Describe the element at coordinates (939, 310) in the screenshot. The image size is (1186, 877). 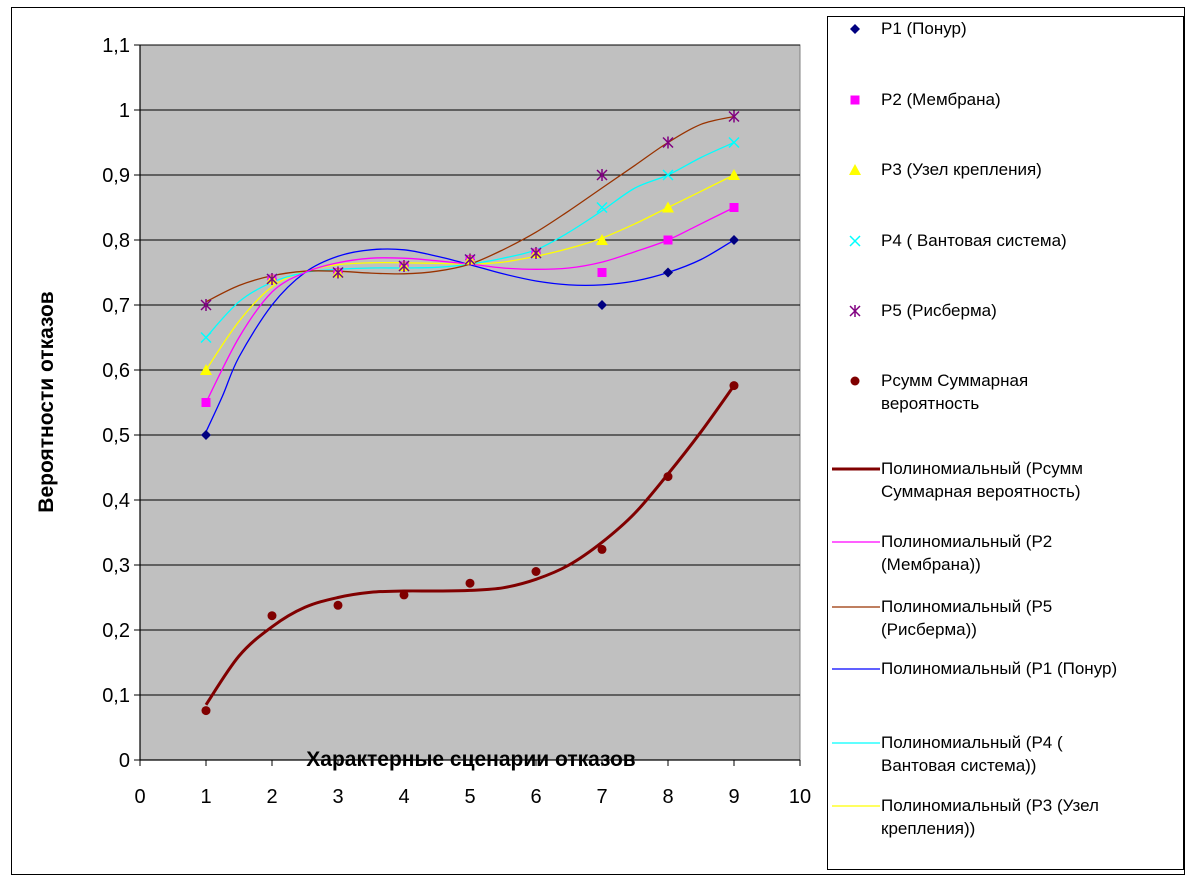
I see `legend-label: P5 (Рисберма)` at that location.